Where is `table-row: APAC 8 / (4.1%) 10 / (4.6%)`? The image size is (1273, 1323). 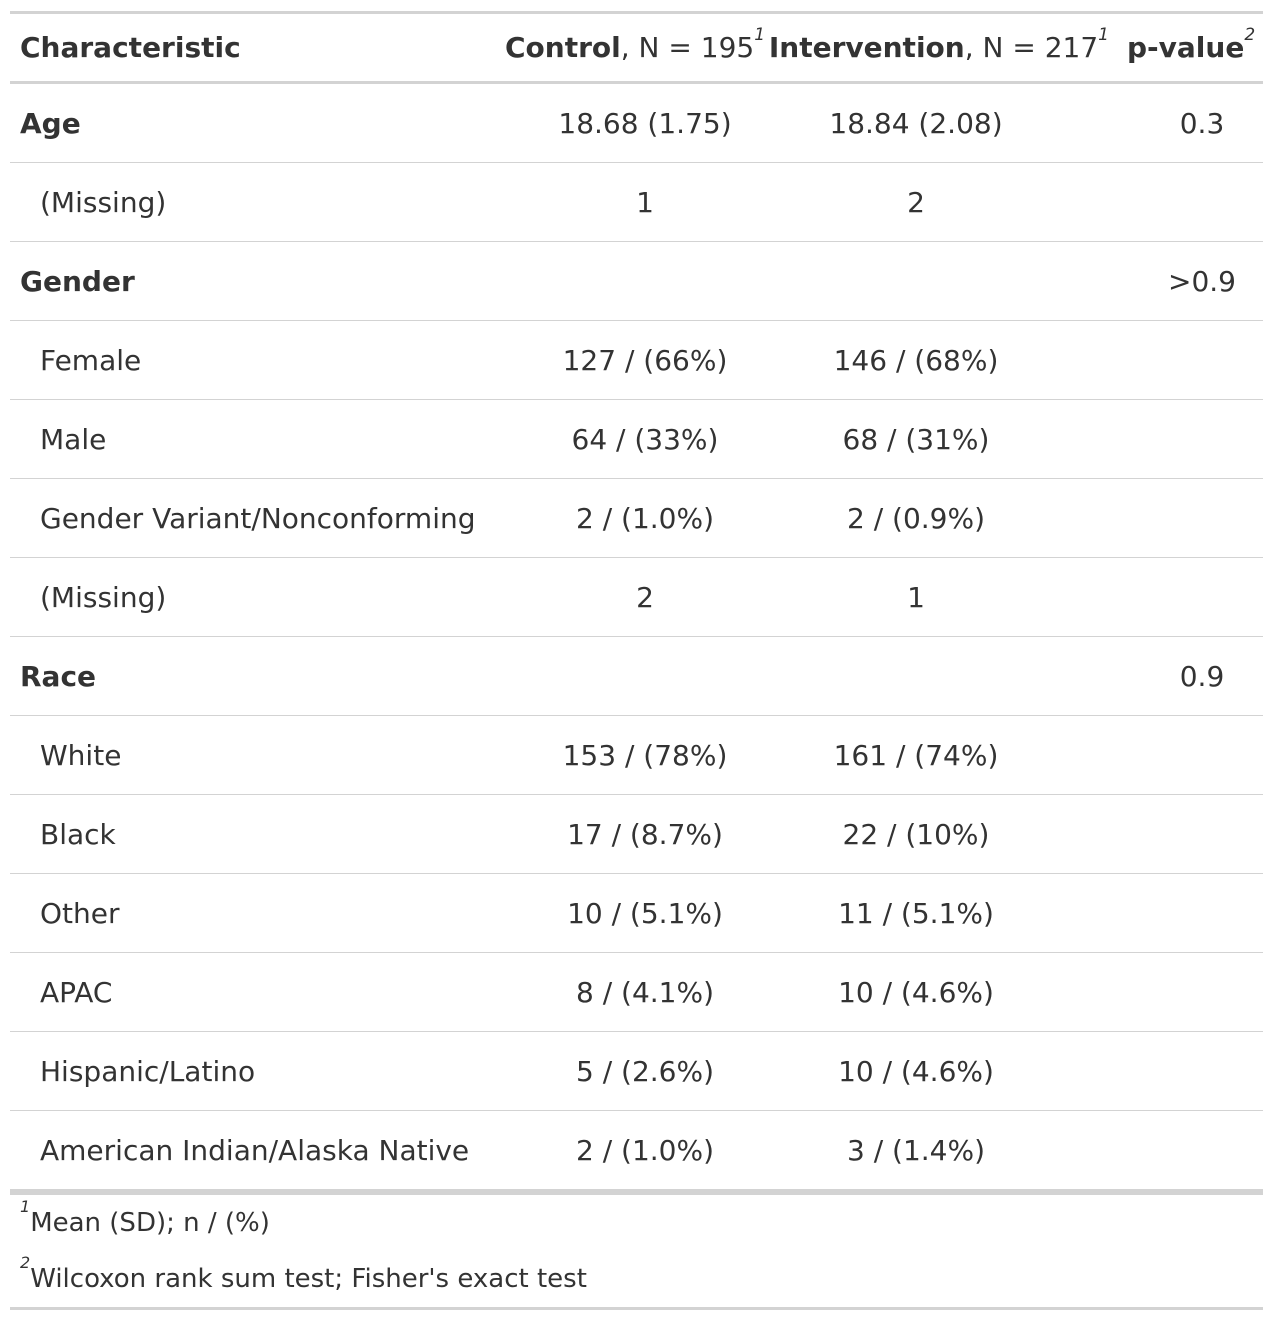
table-row: APAC 8 / (4.1%) 10 / (4.6%) is located at coordinates (636, 992).